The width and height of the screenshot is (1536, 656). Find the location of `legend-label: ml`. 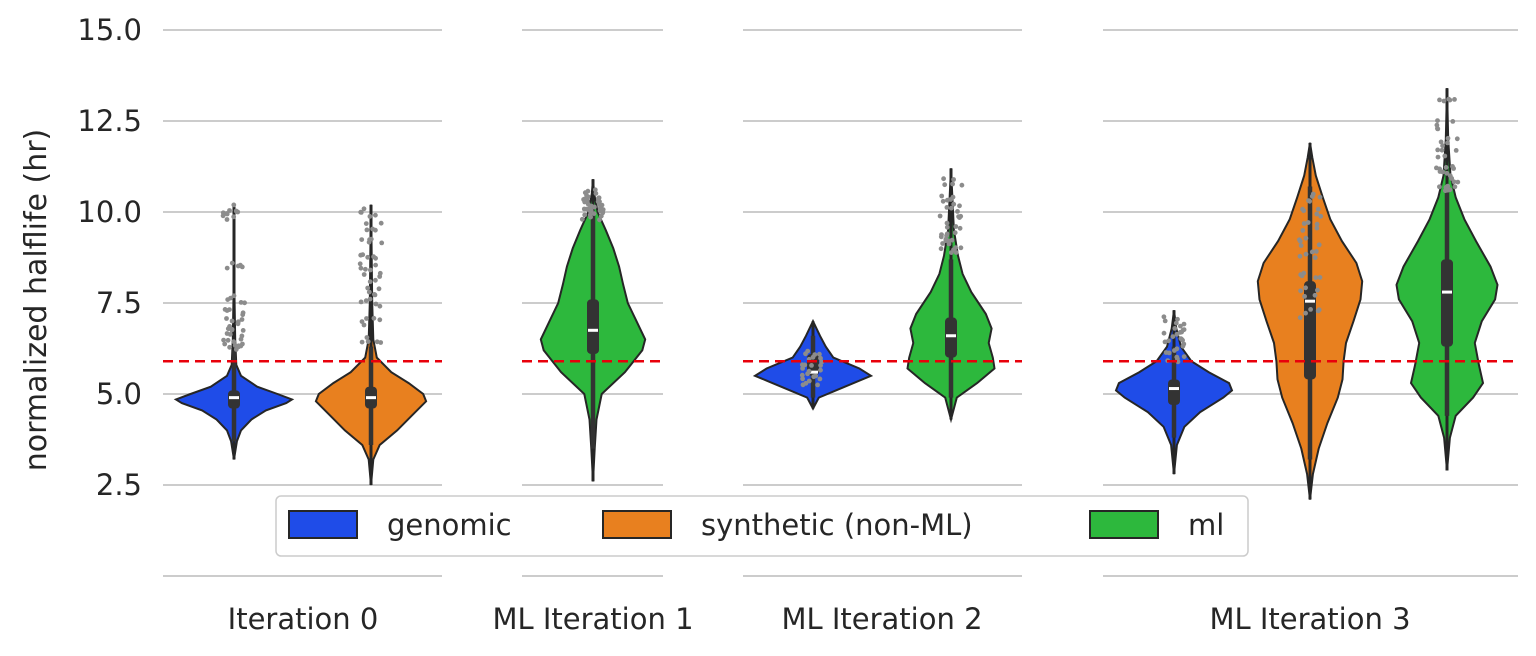

legend-label: ml is located at coordinates (1206, 525).